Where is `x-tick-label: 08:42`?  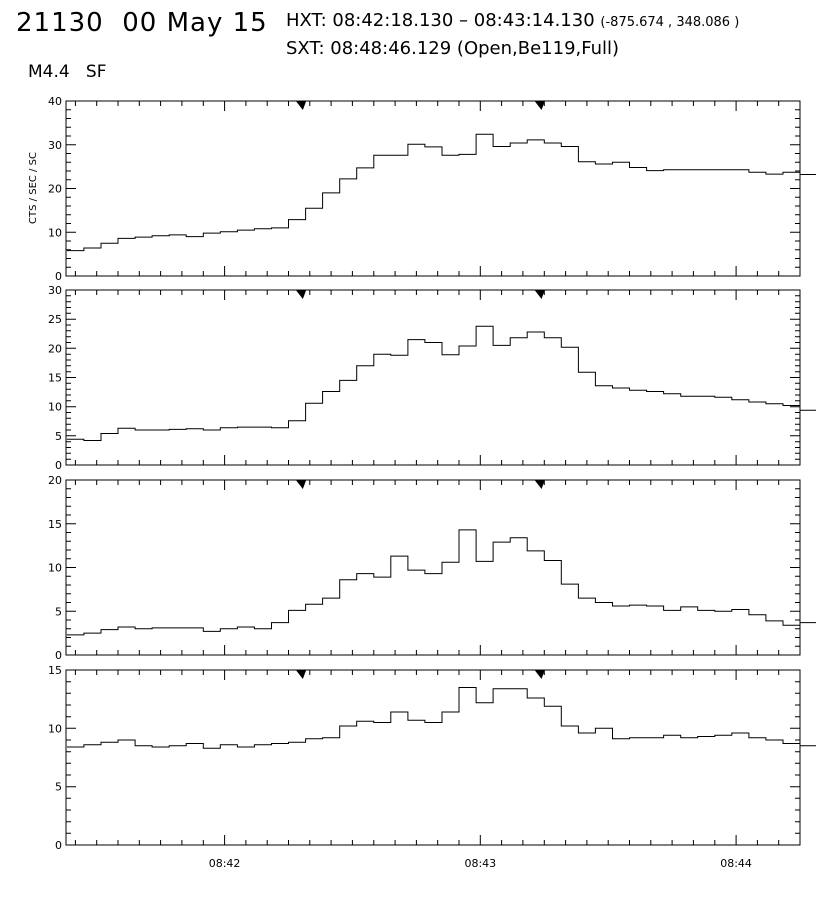 x-tick-label: 08:42 is located at coordinates (225, 863).